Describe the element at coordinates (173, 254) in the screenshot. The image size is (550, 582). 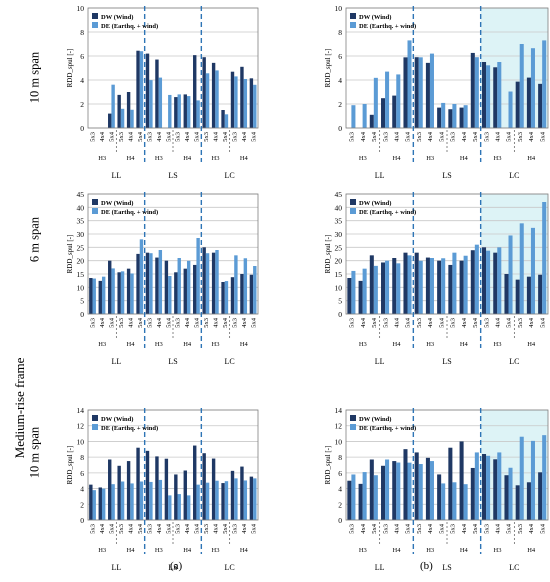
I see `plot-area` at that location.